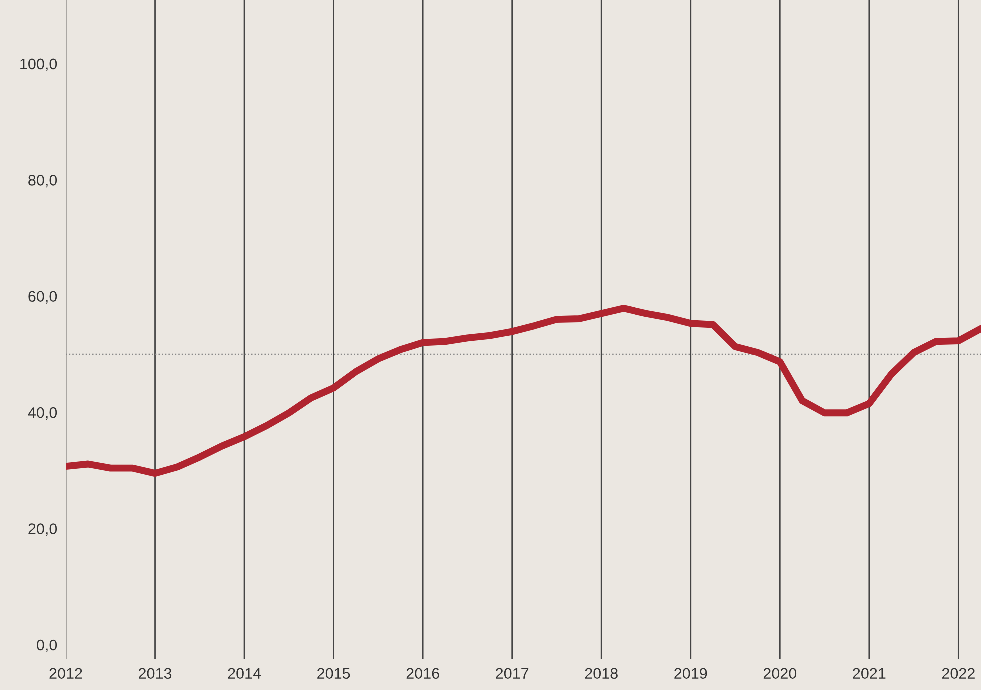  What do you see at coordinates (39, 65) in the screenshot?
I see `y-tick-label: 100,0` at bounding box center [39, 65].